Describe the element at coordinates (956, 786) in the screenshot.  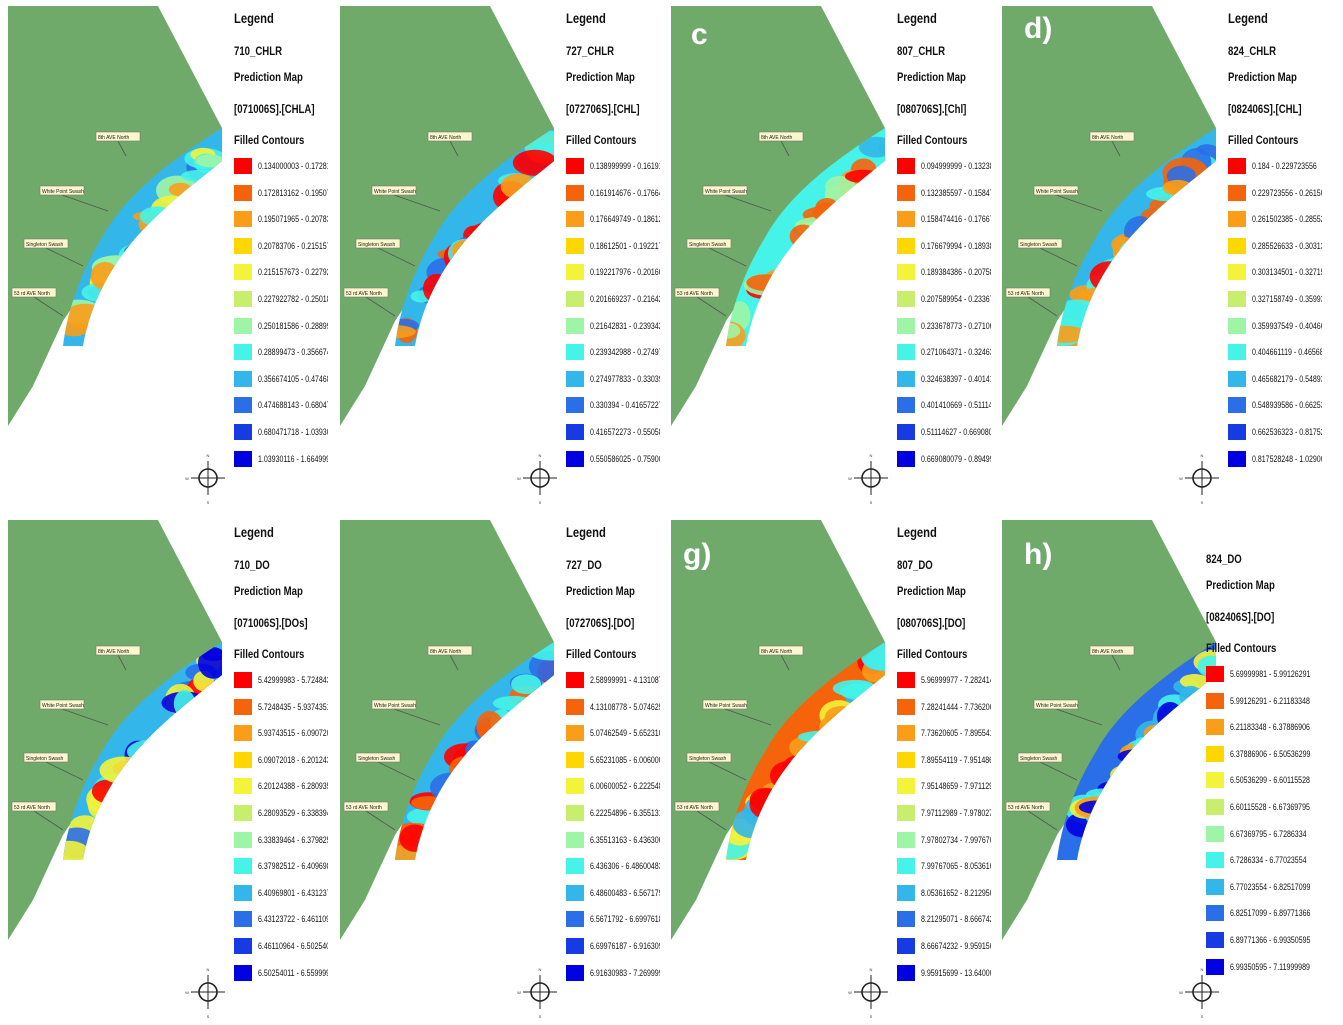
I see `legend-range-label: 7.95148659 - 7.97112989` at that location.